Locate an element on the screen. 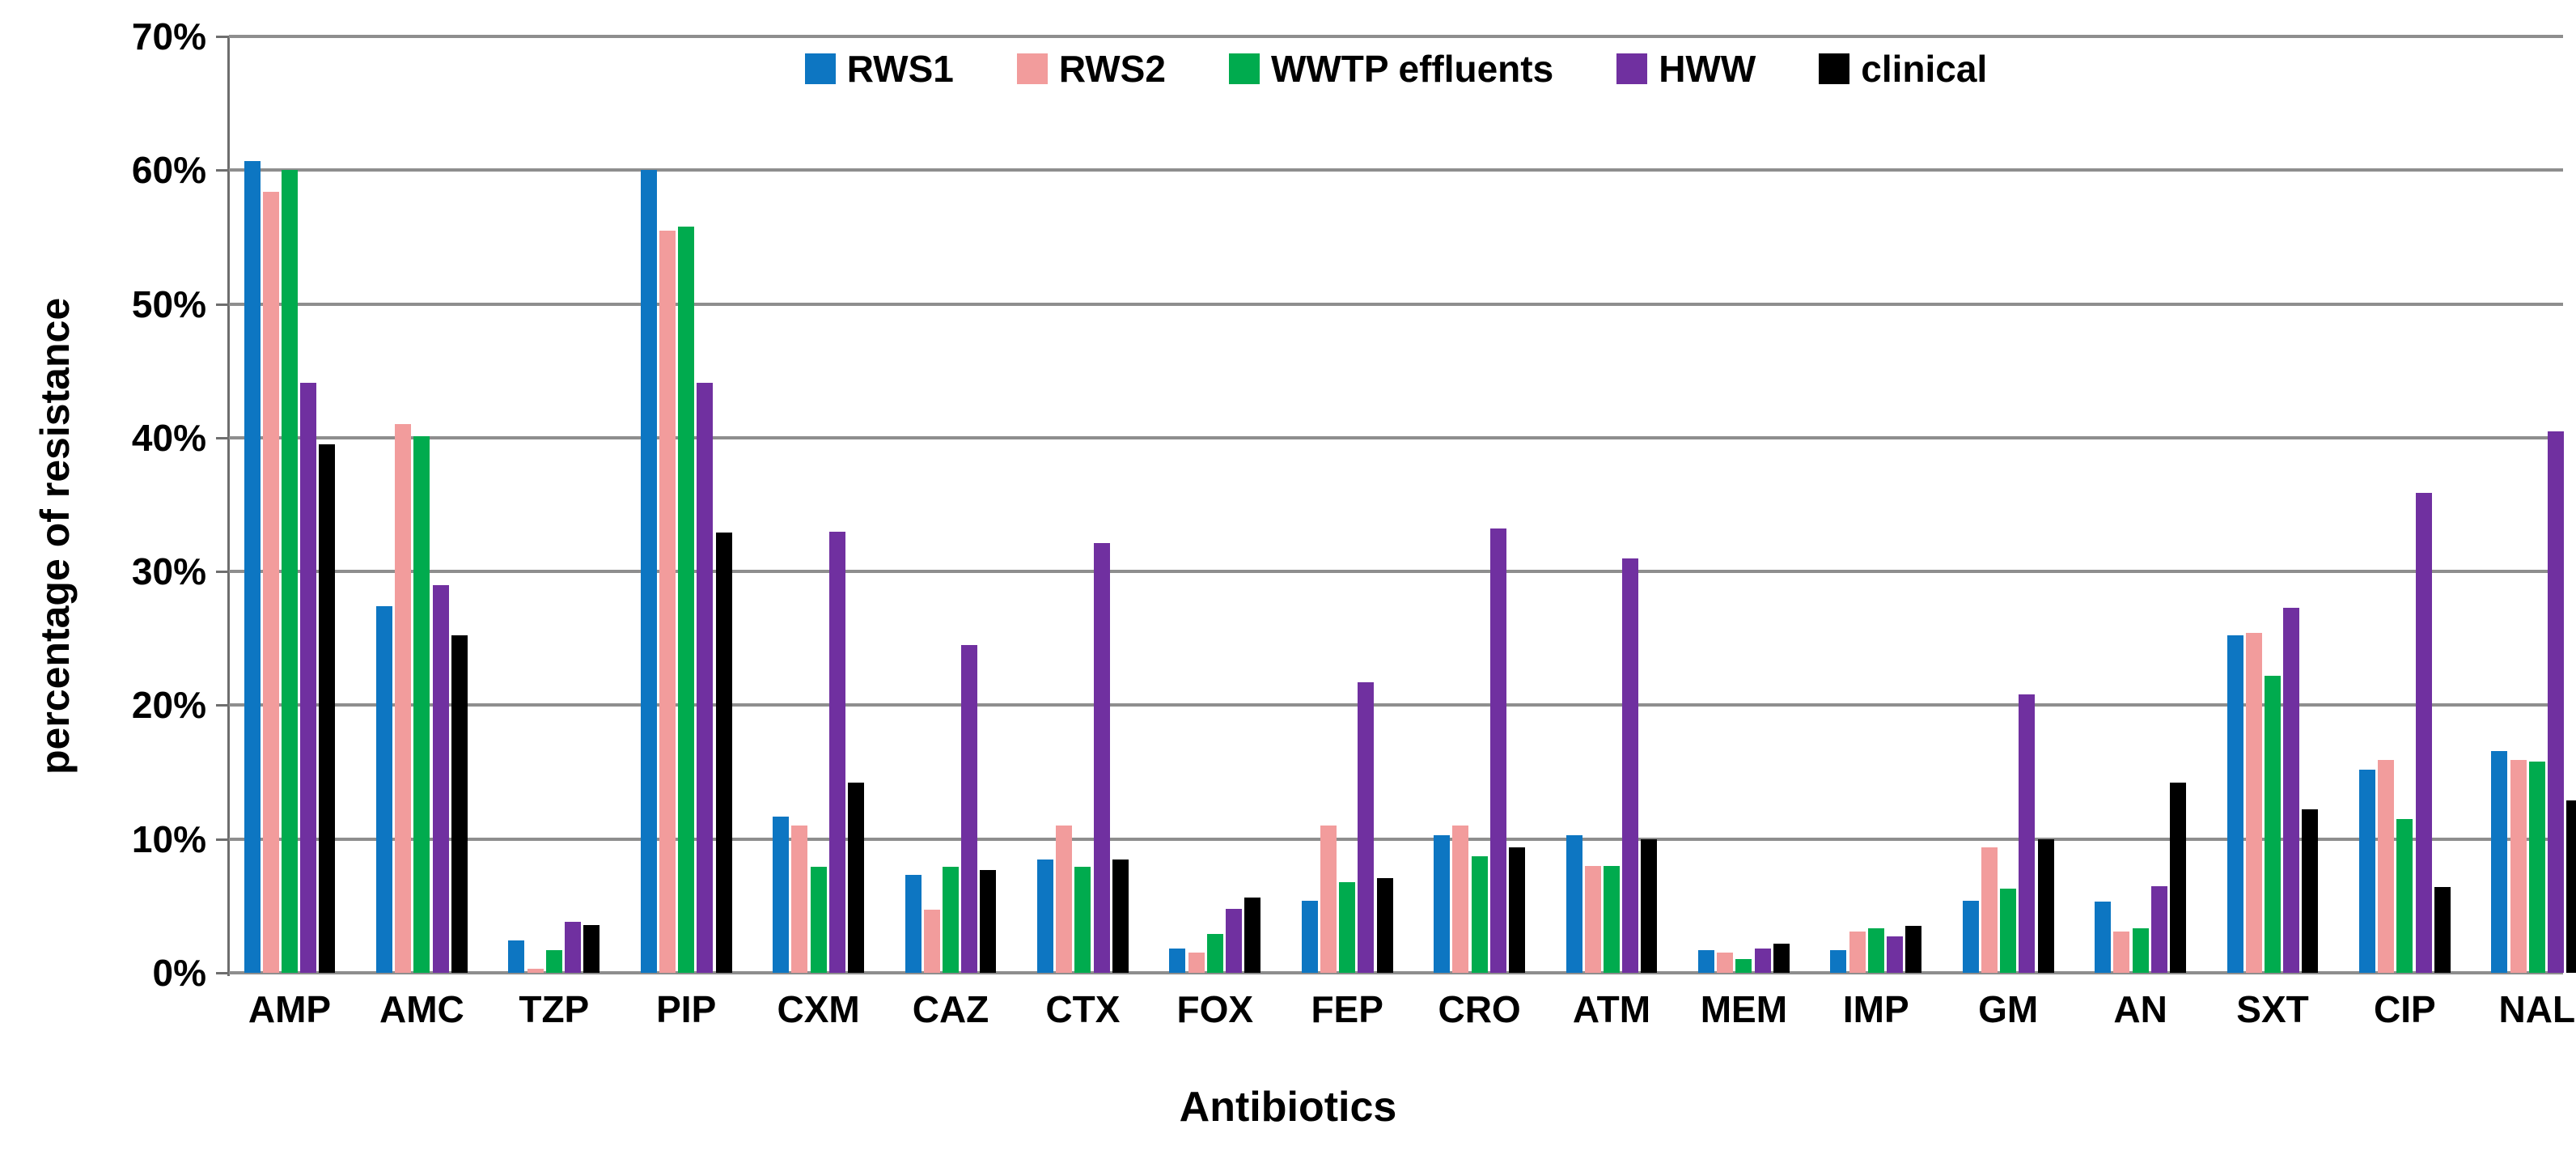  category-label-CTX: CTX is located at coordinates (1083, 1009).